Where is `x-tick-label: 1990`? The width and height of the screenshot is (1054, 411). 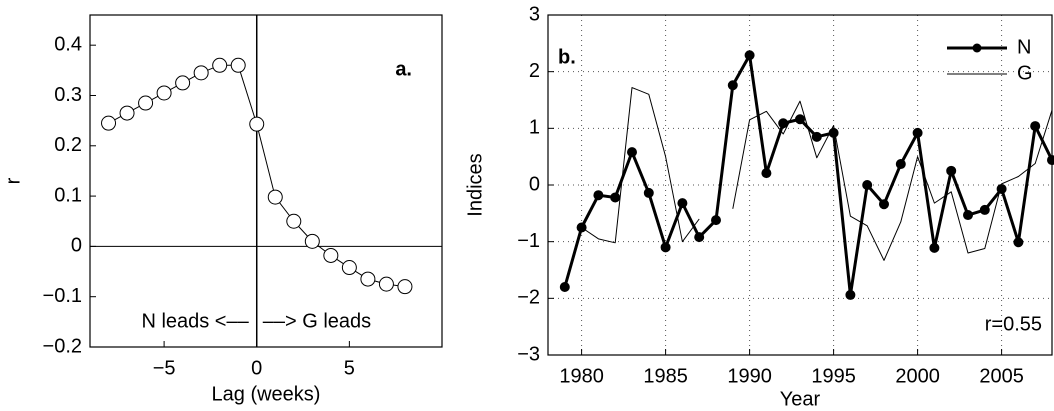 x-tick-label: 1990 is located at coordinates (749, 376).